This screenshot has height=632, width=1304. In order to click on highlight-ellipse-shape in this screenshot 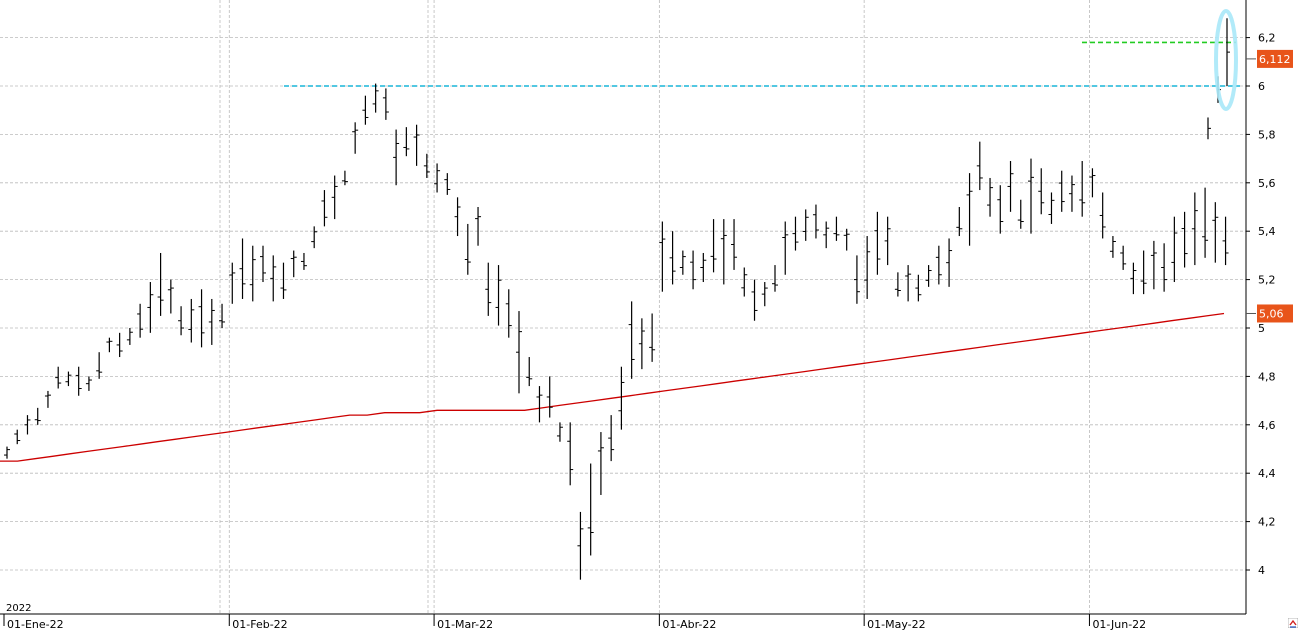, I will do `click(1226, 60)`.